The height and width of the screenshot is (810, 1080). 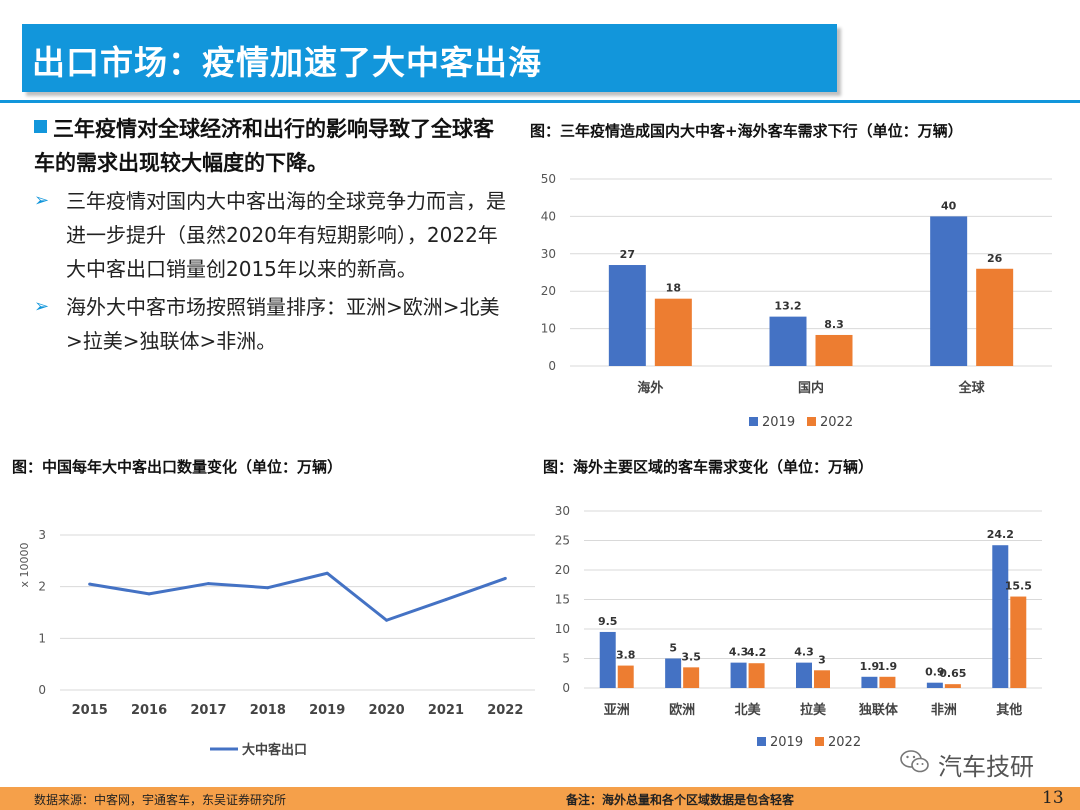 I want to click on chart2-y-tick-label: 1, so click(x=42, y=638).